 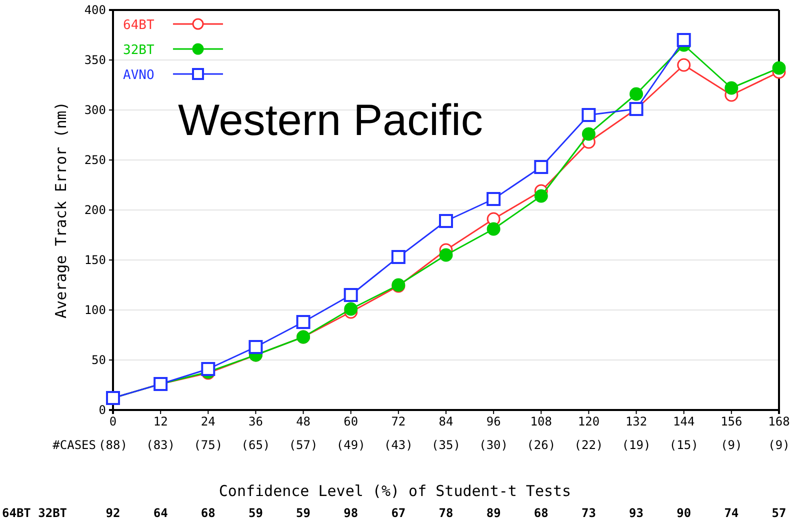 I want to click on y-tick-label: 350, so click(x=95, y=59).